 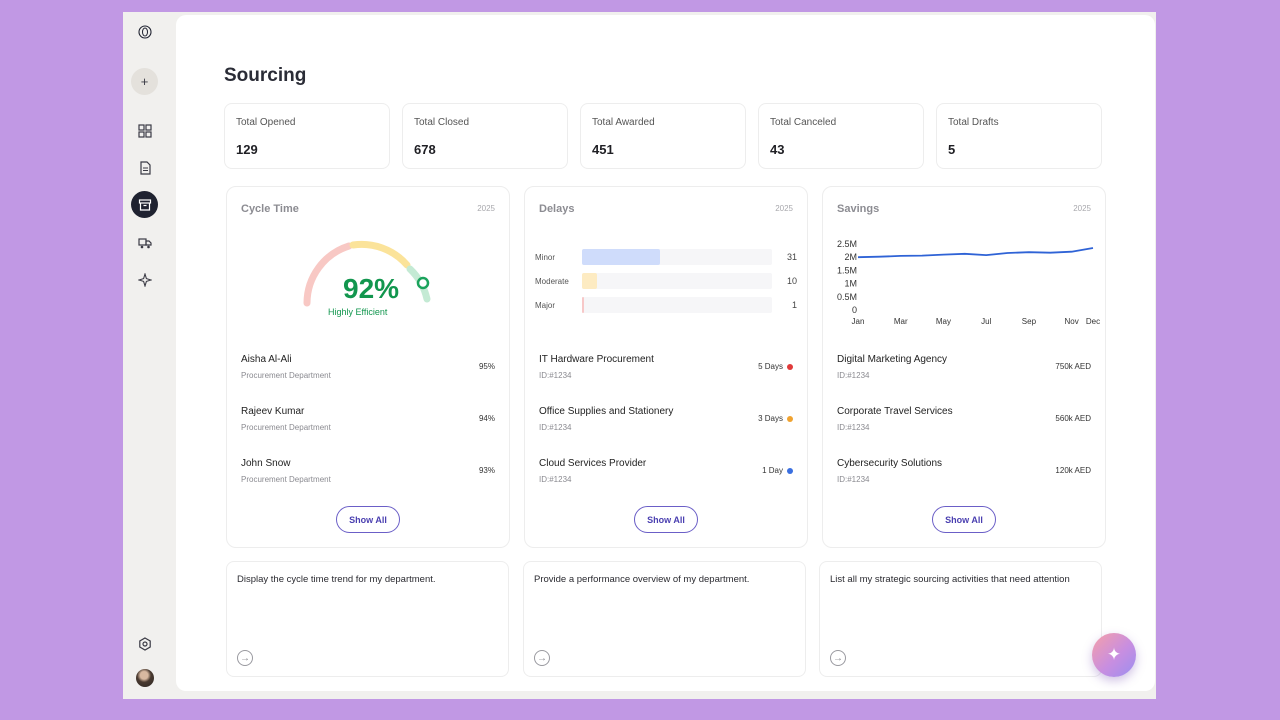 I want to click on employee-score: 94%, so click(x=486, y=418).